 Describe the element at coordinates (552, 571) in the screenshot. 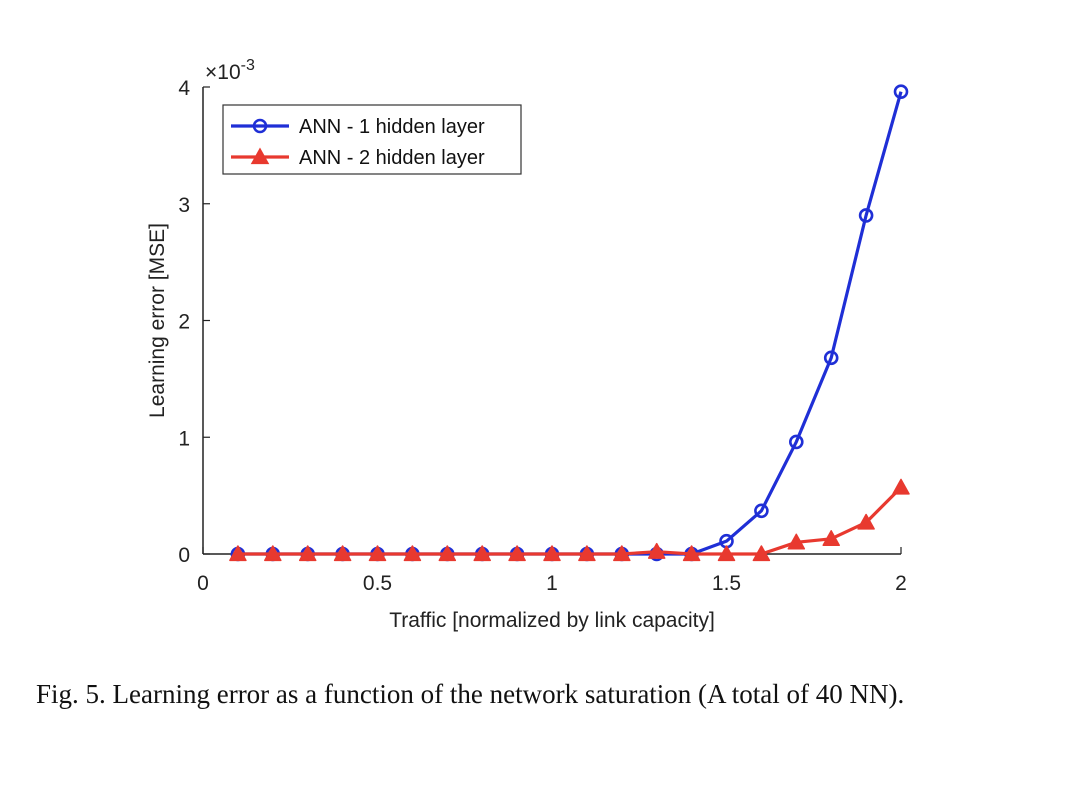

I see `x-axis-ticks: 0 0.5 1 1.5 2` at that location.